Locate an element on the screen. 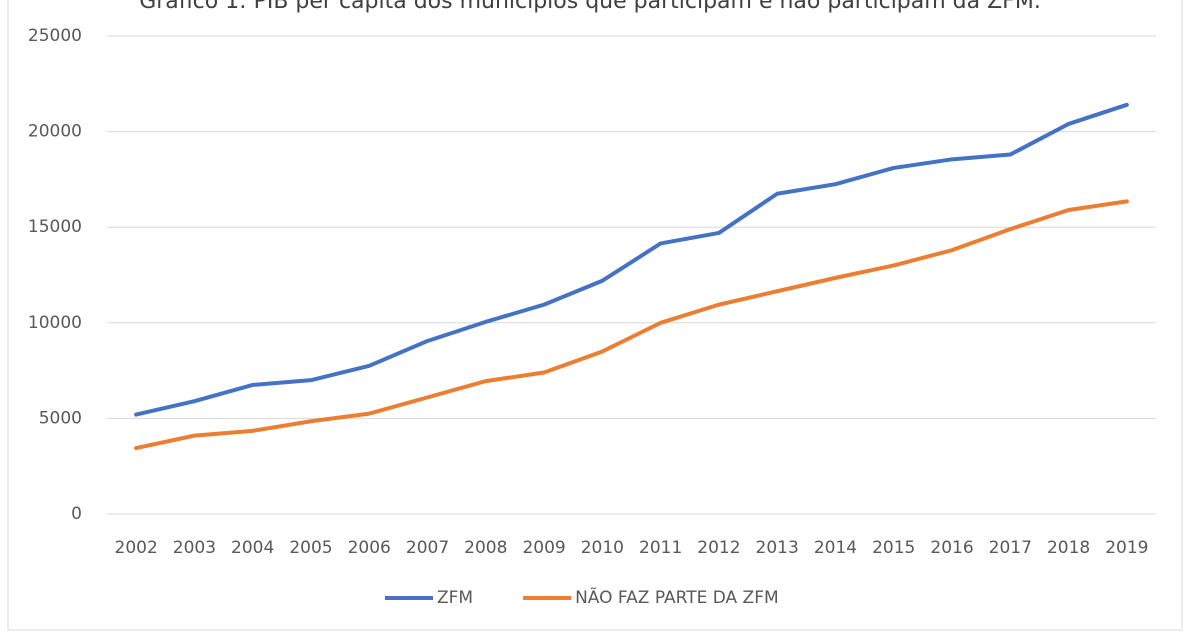  x-tick-label: 2019 is located at coordinates (1126, 548).